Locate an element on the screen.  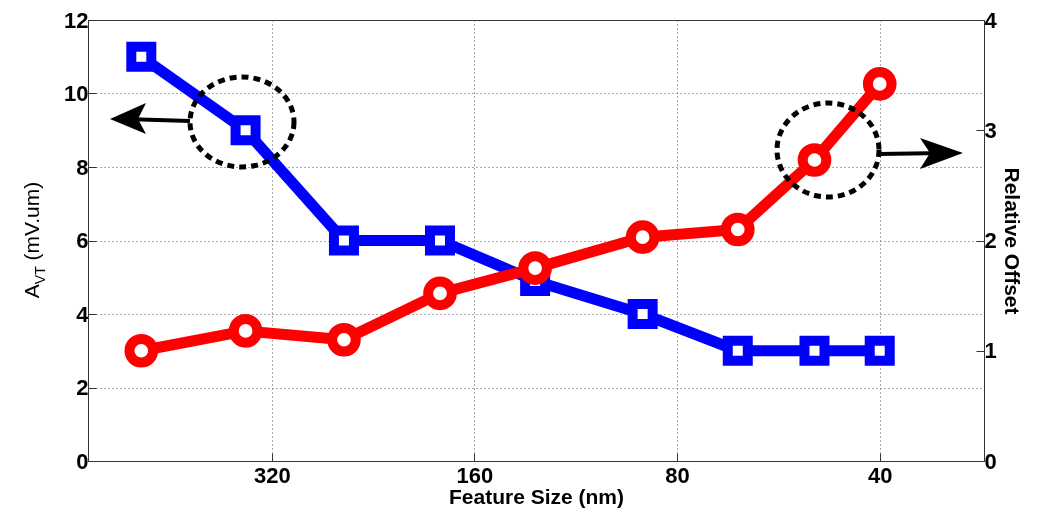
y2-tick-label: 0 is located at coordinates (990, 461).